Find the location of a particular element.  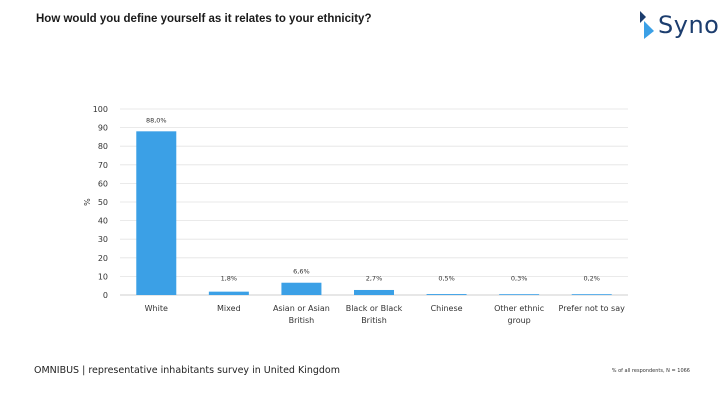

y-tick-label: 20 is located at coordinates (103, 258).